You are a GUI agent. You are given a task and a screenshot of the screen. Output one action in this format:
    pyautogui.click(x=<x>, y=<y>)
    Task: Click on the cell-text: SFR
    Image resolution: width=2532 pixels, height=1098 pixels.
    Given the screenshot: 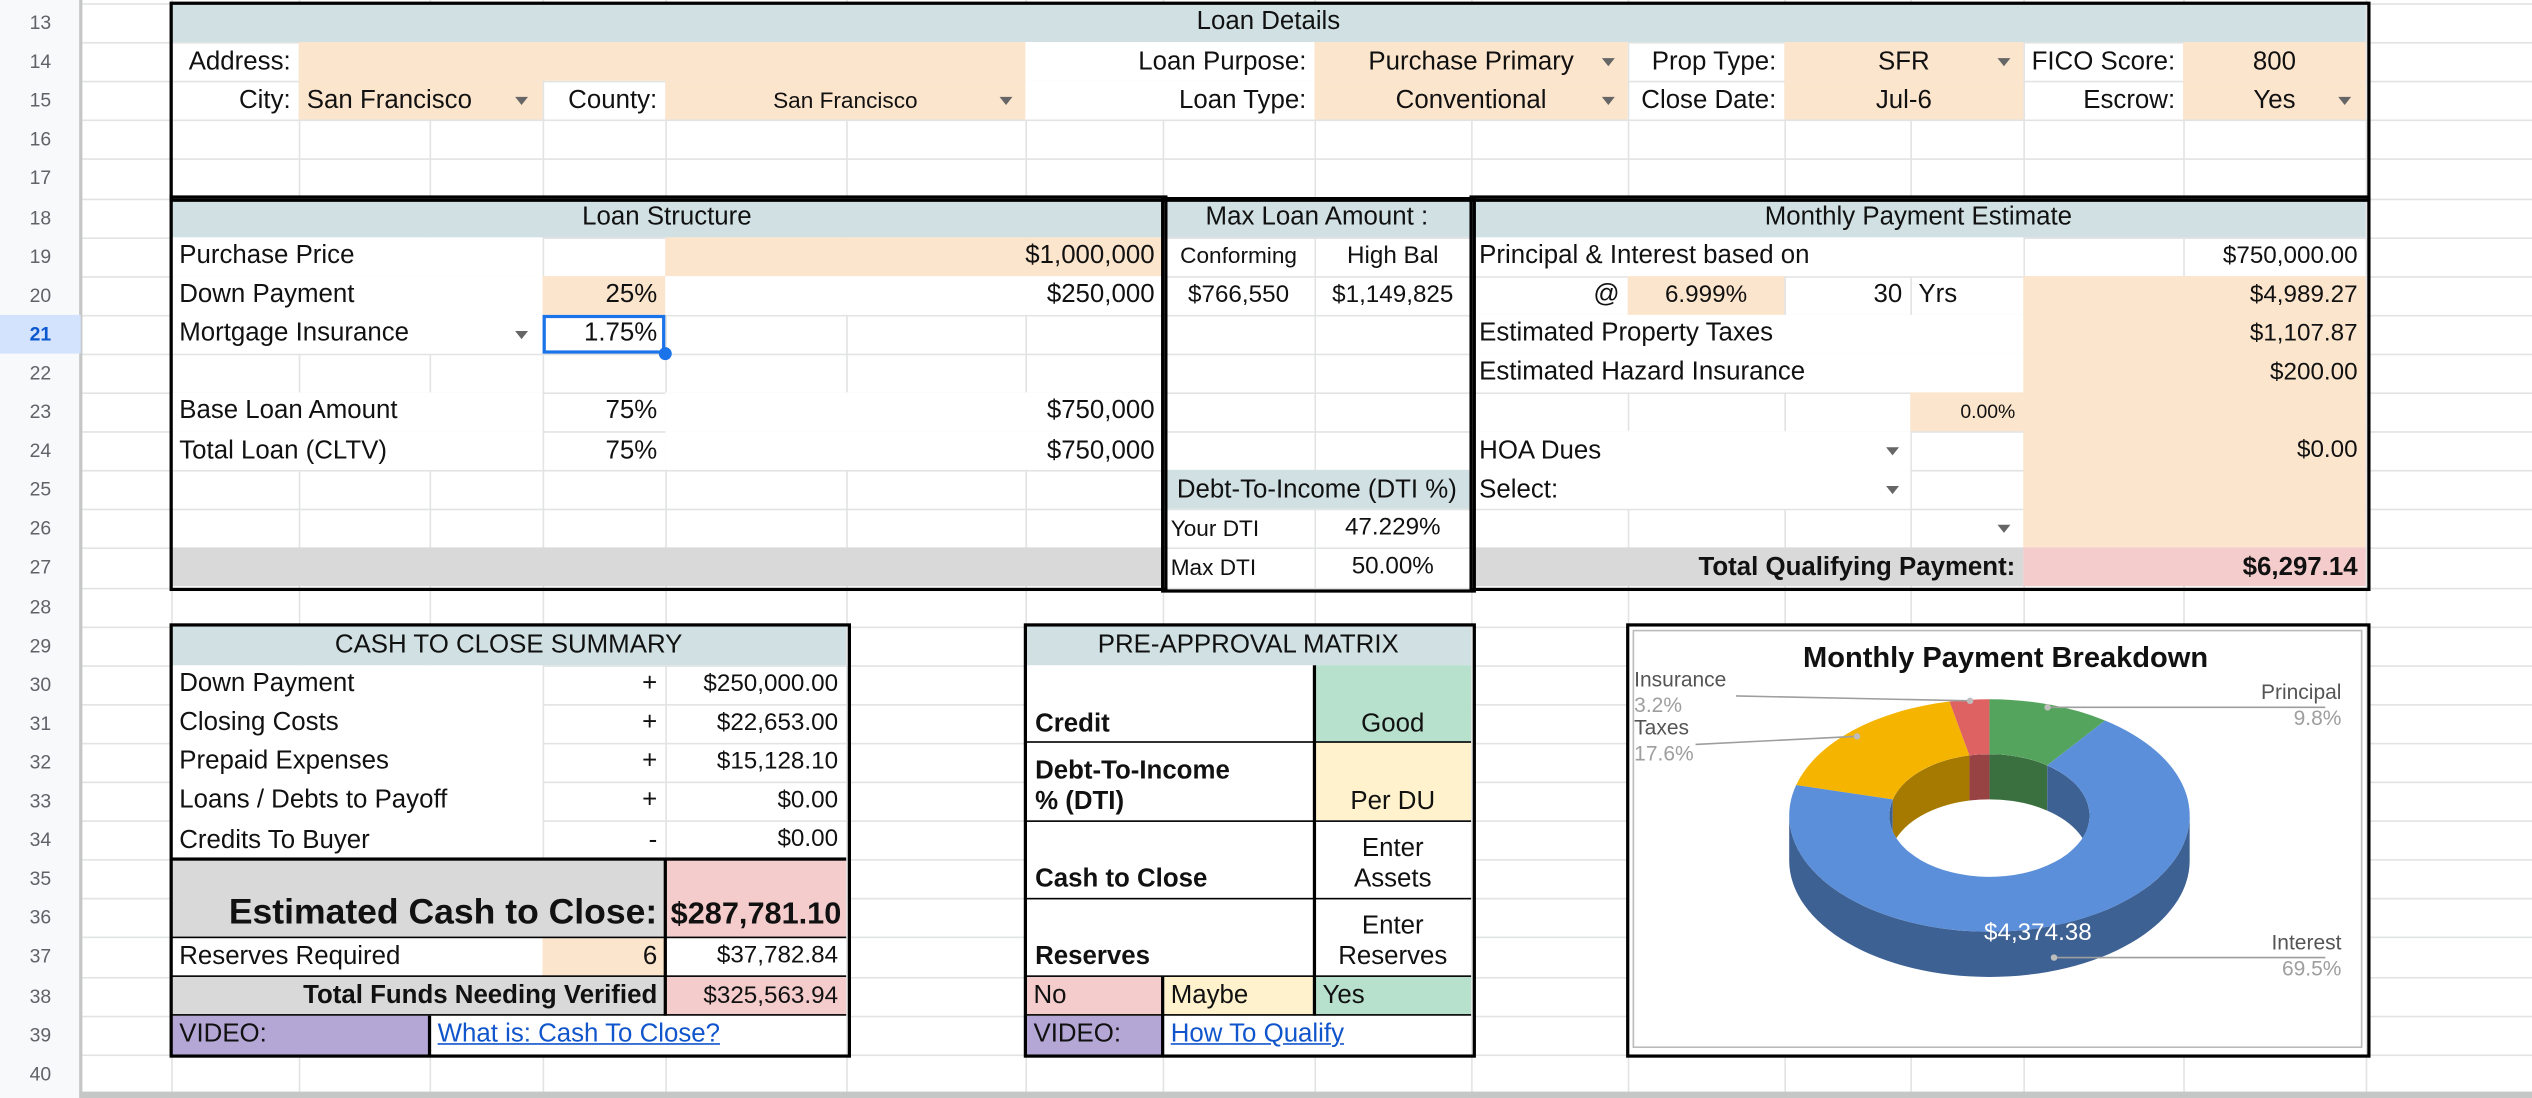 What is the action you would take?
    pyautogui.click(x=1904, y=61)
    